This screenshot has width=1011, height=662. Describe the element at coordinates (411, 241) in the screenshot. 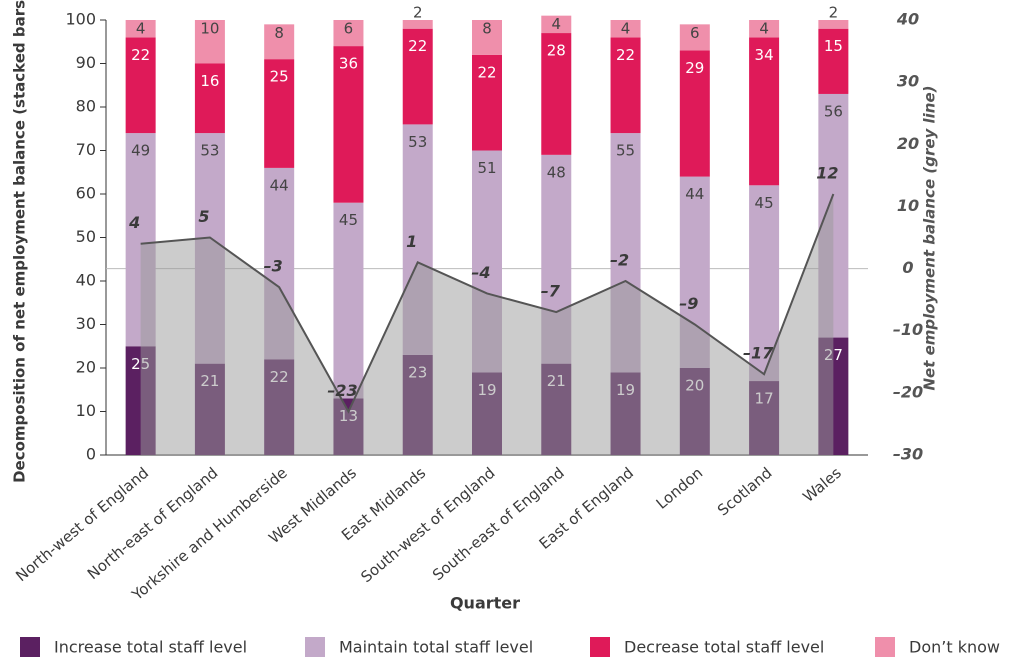

I see `line-value-label: 1` at that location.